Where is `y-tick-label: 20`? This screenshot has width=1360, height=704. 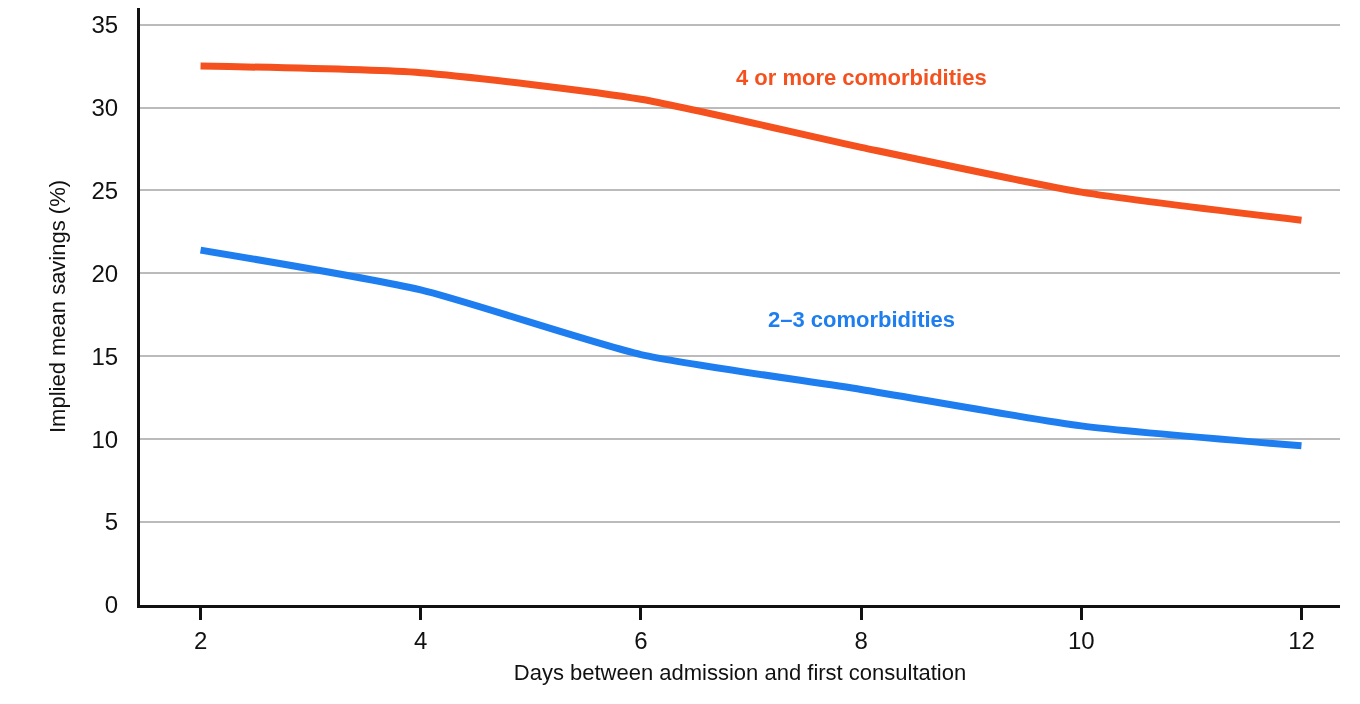 y-tick-label: 20 is located at coordinates (105, 273).